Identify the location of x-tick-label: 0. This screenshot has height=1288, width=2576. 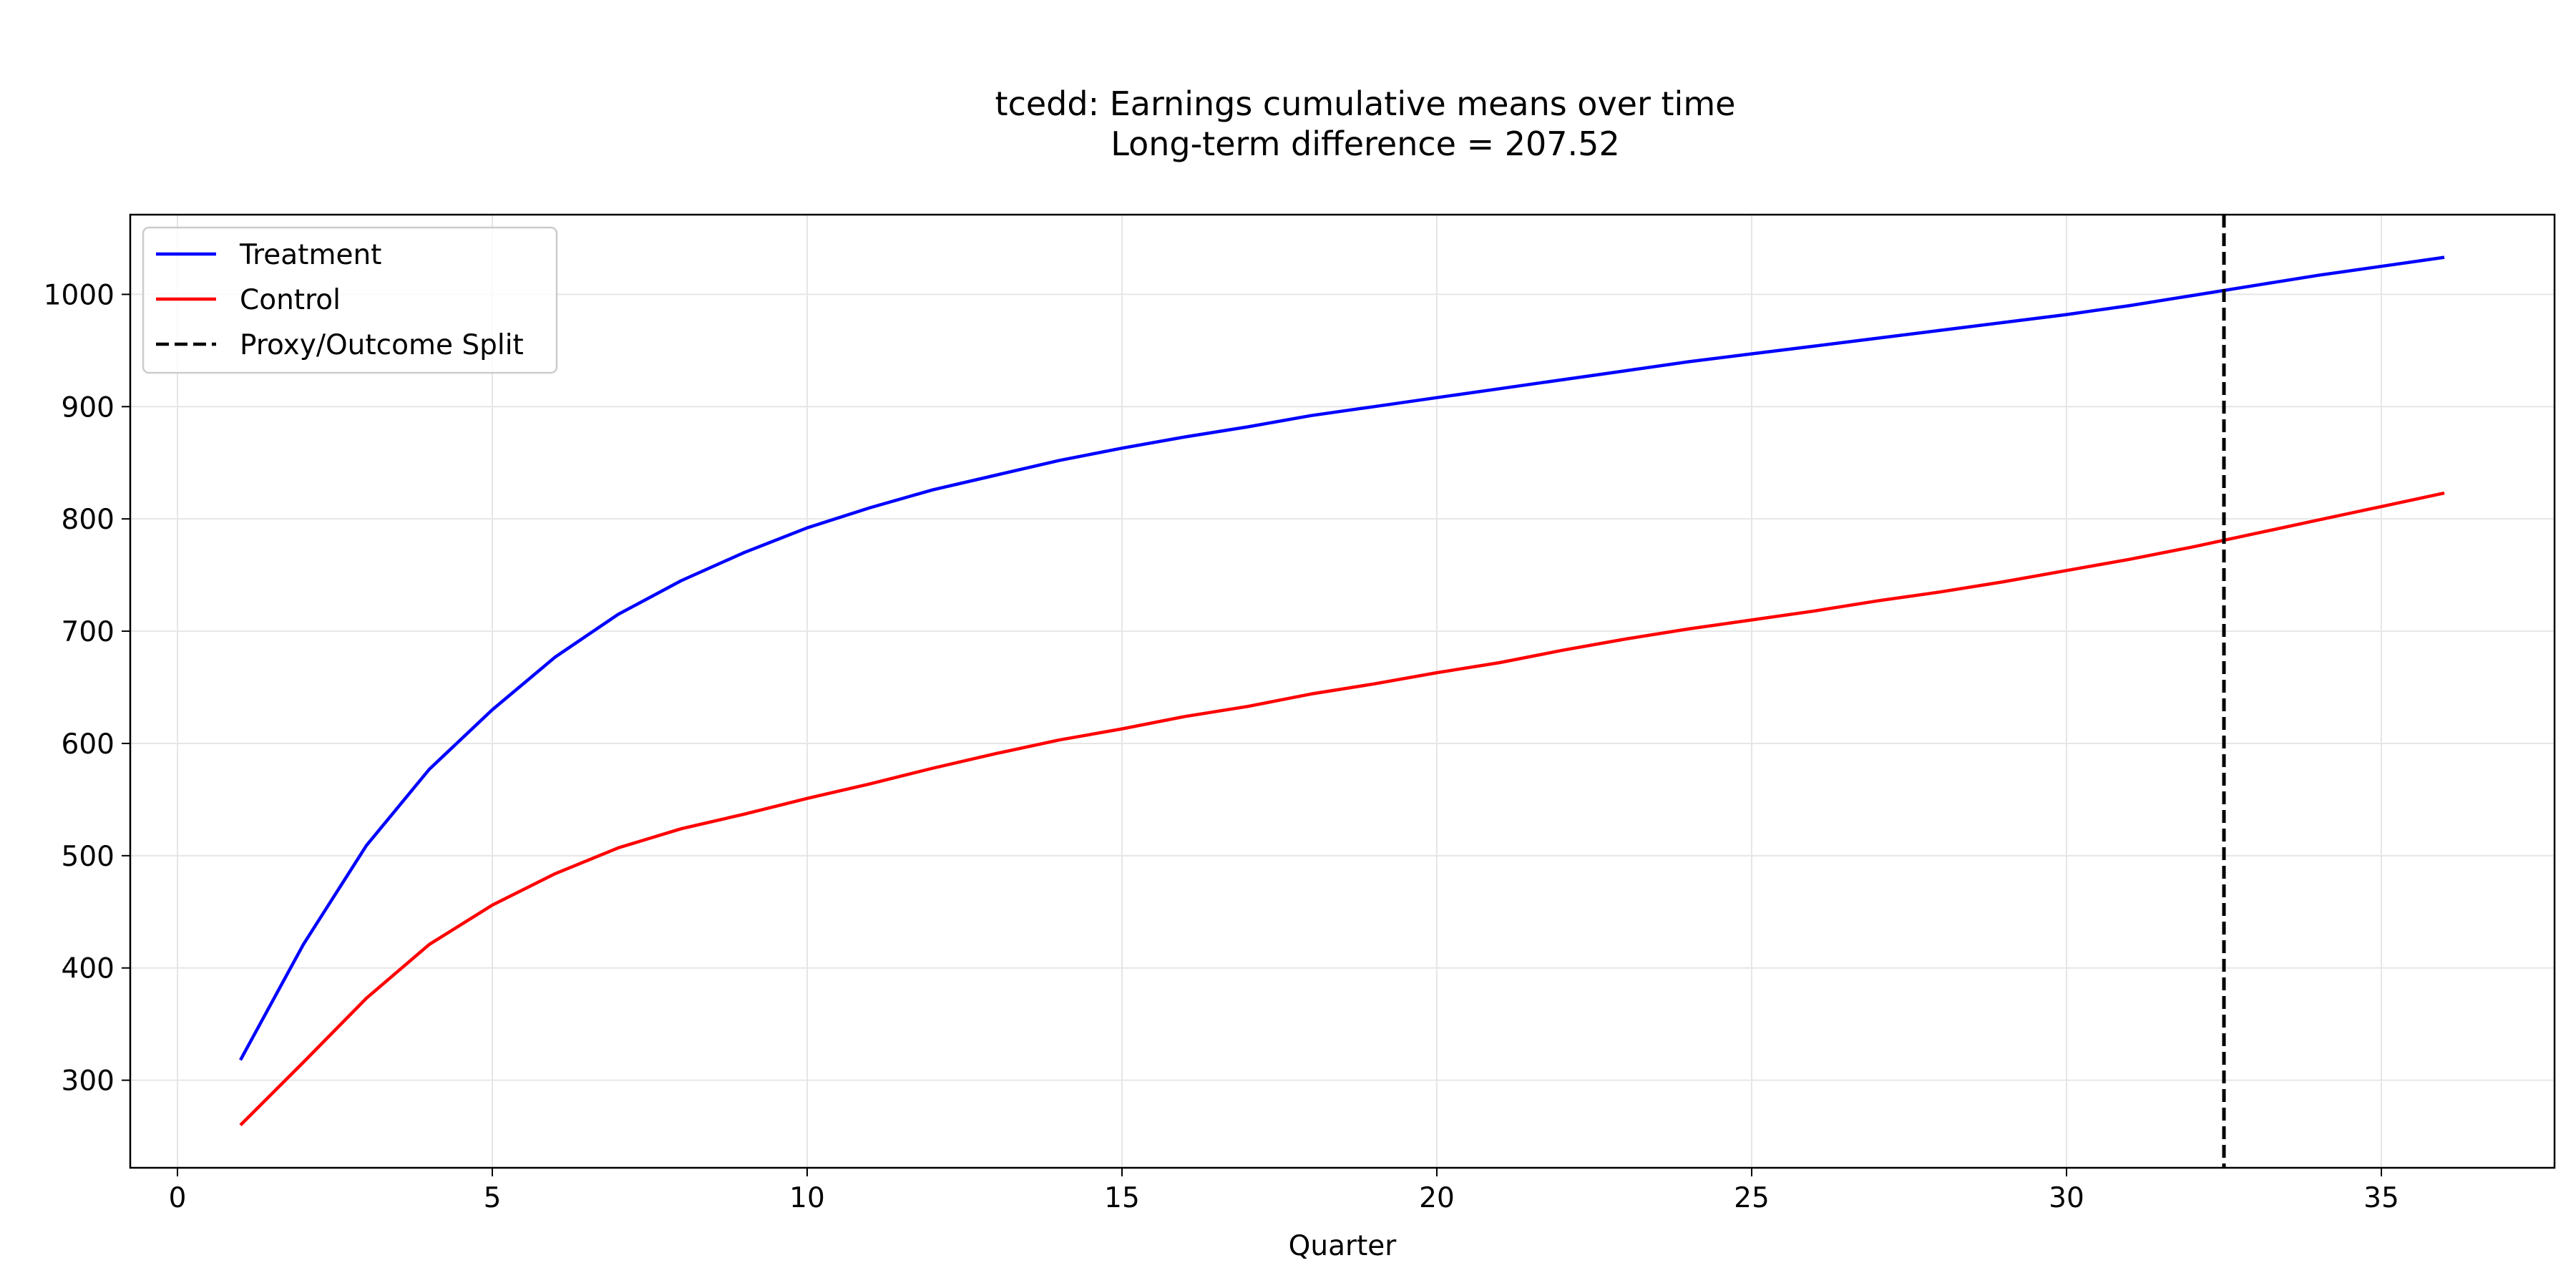
(178, 1198).